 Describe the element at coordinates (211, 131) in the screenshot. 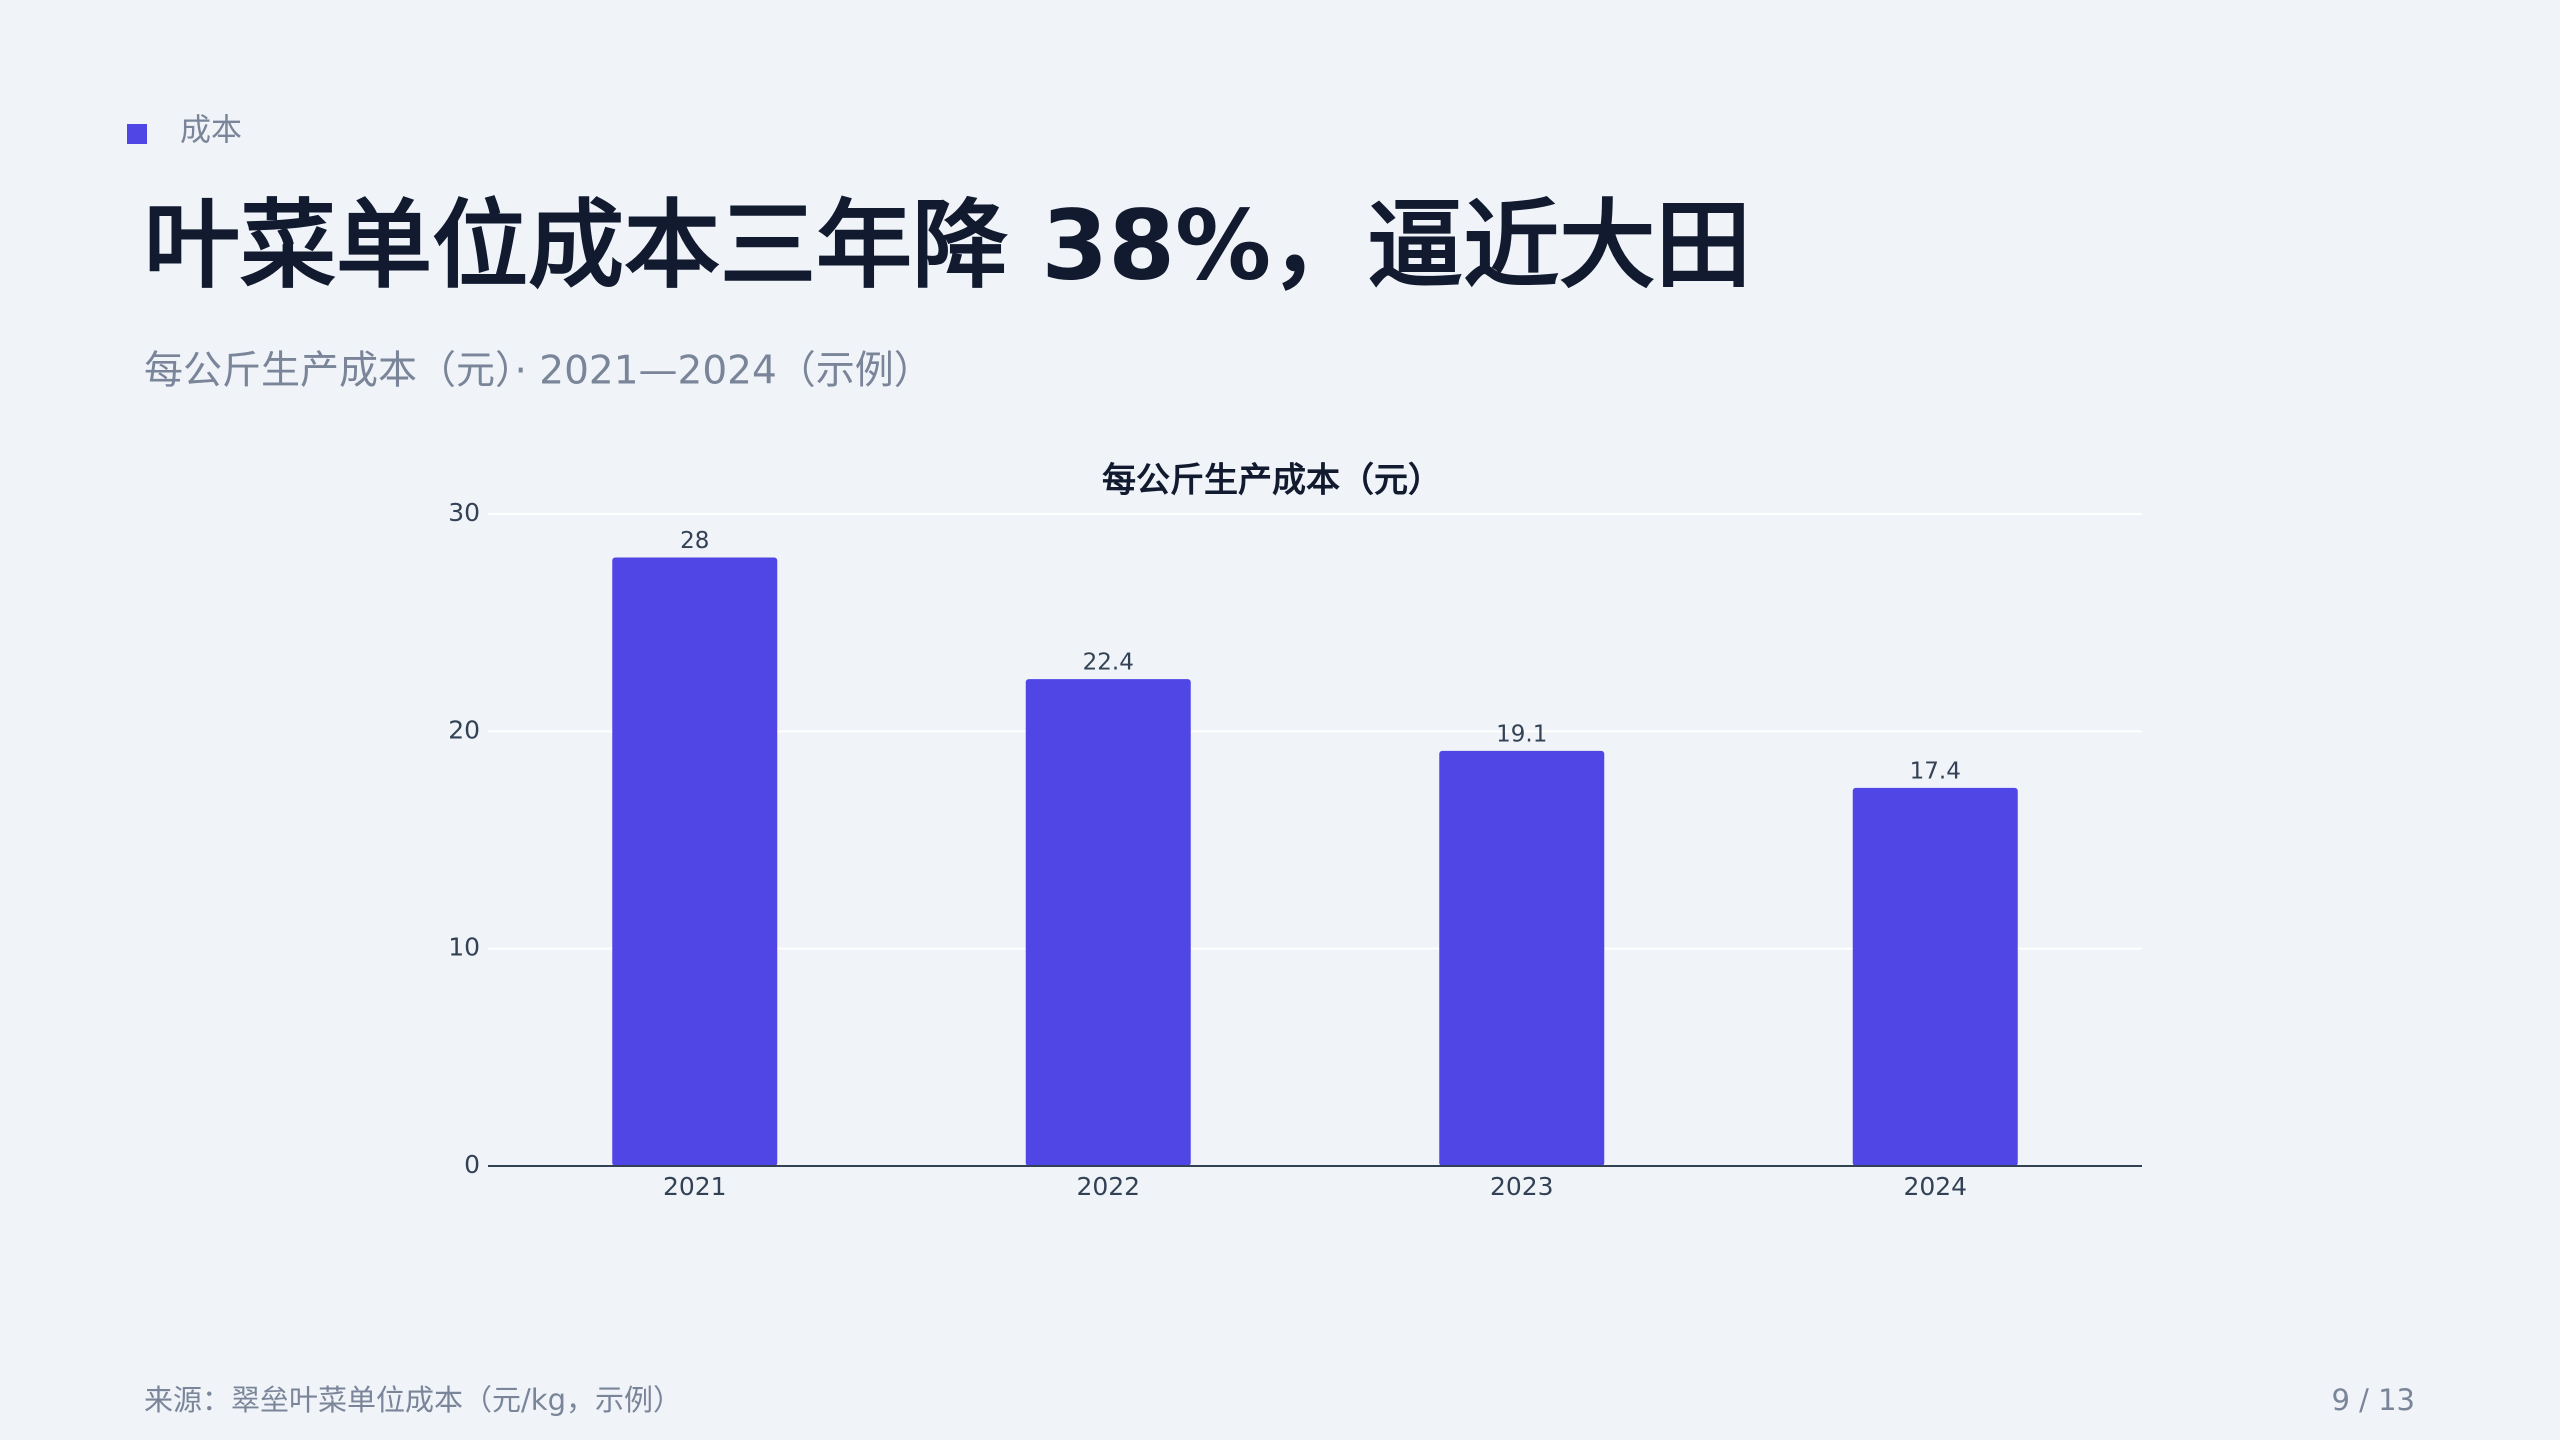

I see `section-label: 成本` at that location.